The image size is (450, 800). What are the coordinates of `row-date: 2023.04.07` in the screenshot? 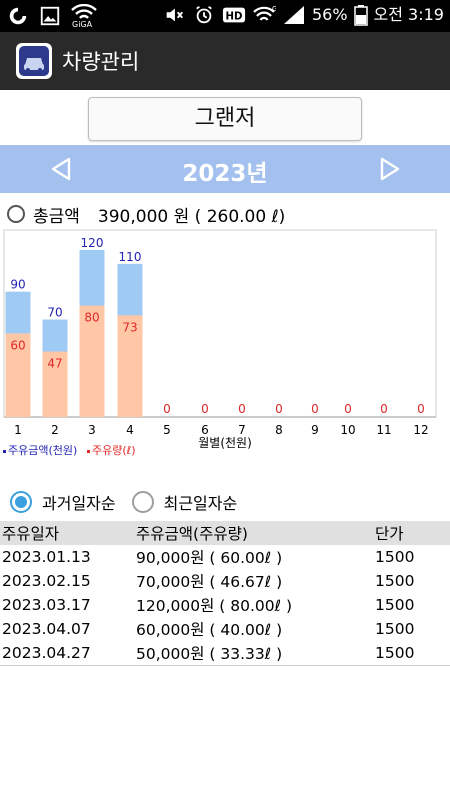 It's located at (46, 629).